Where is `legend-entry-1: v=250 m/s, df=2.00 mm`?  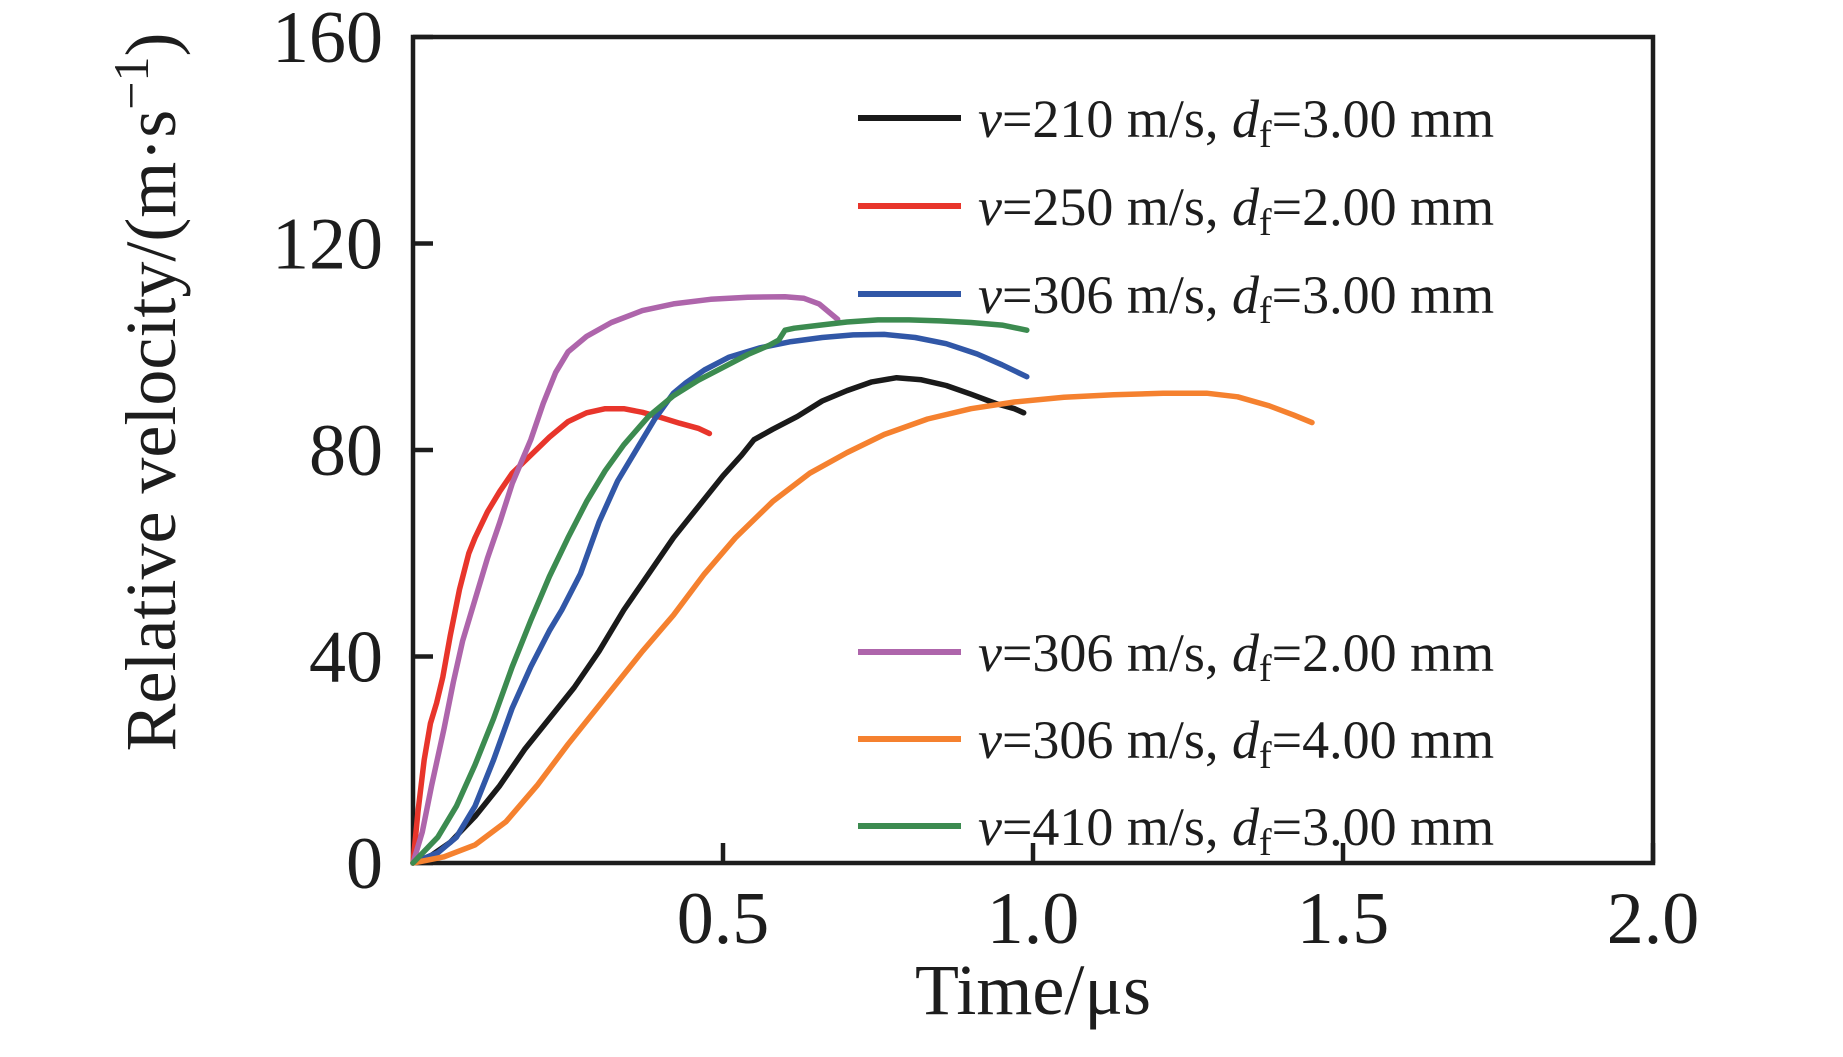 legend-entry-1: v=250 m/s, df=2.00 mm is located at coordinates (1176, 210).